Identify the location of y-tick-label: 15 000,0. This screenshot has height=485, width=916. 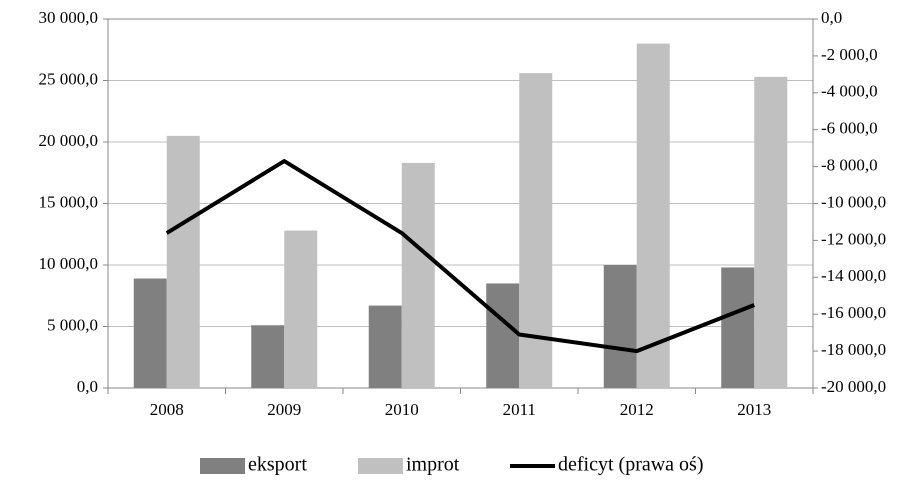
(69, 201).